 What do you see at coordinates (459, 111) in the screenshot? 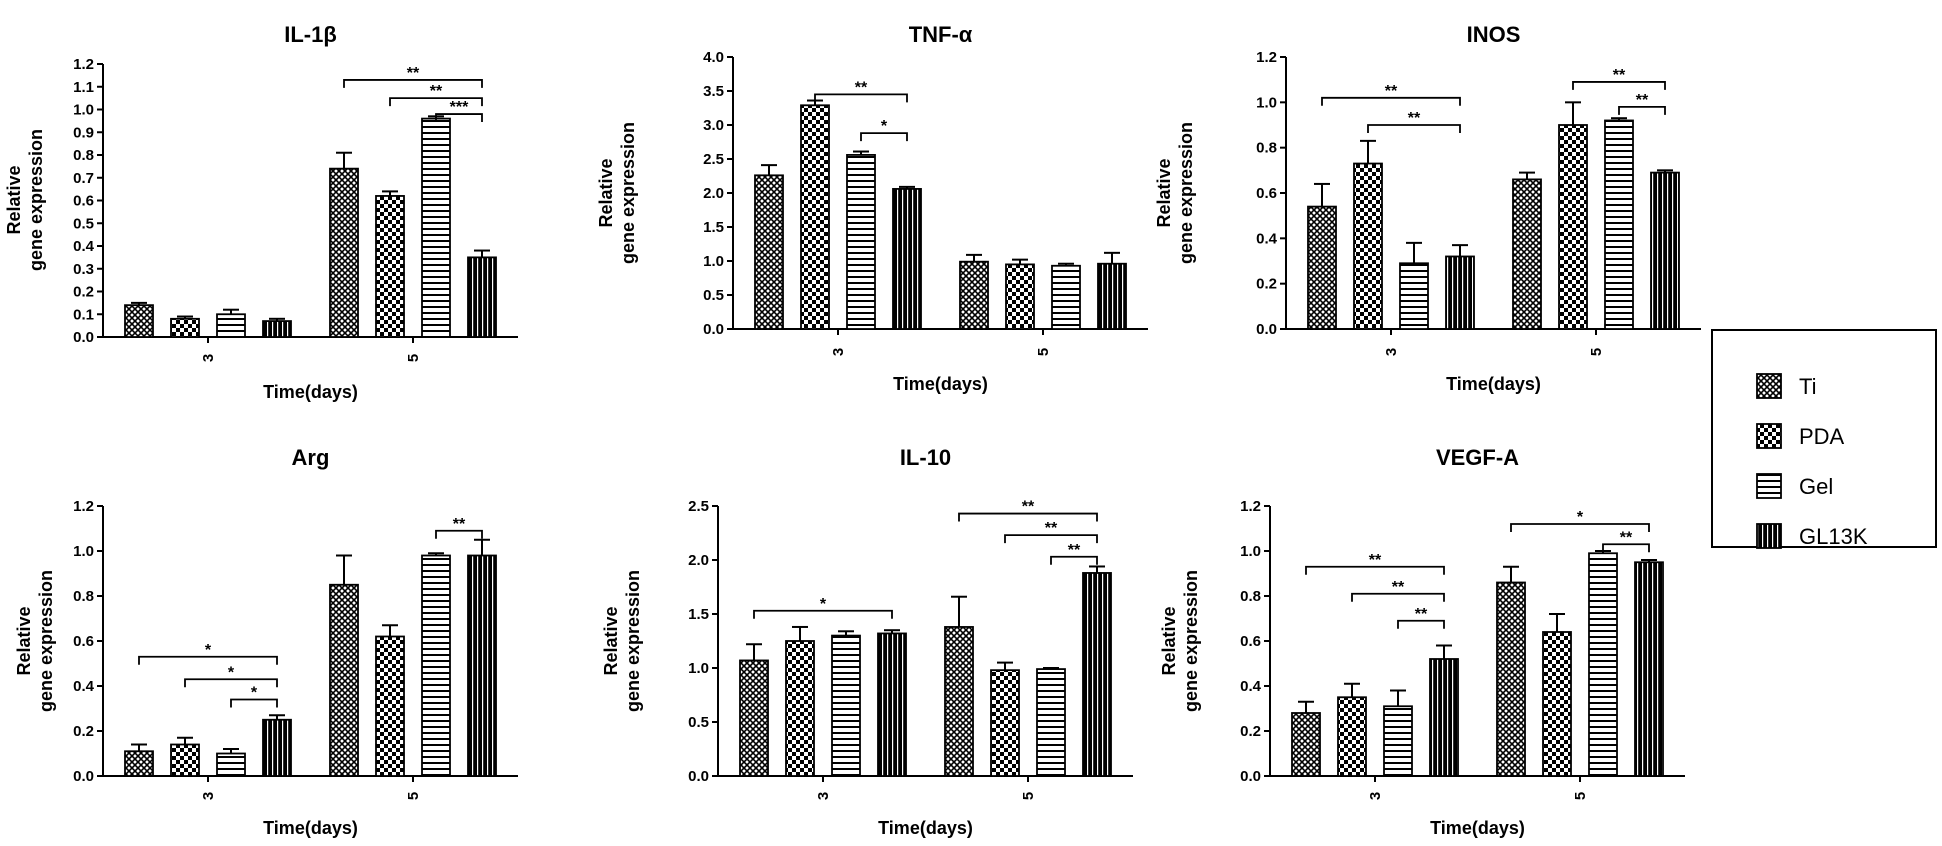
I see `significance-bracket: ***` at bounding box center [459, 111].